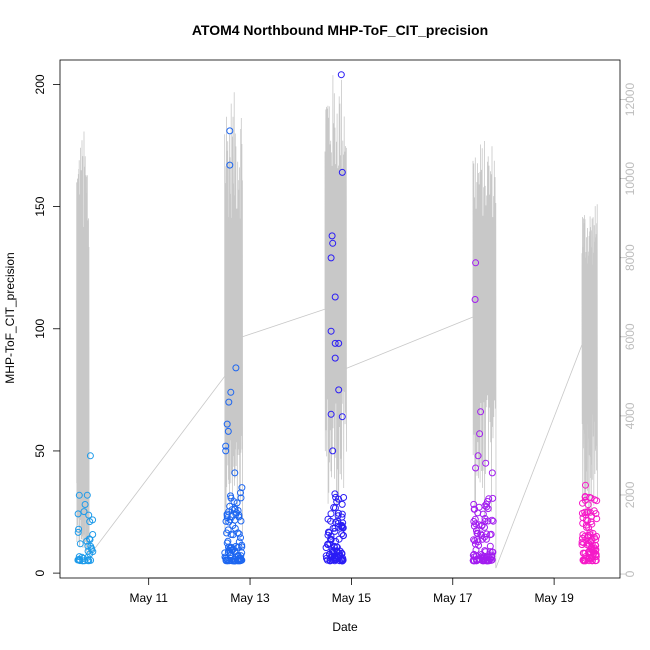 The width and height of the screenshot is (650, 650). What do you see at coordinates (250, 598) in the screenshot?
I see `x-tick-label: May 13` at bounding box center [250, 598].